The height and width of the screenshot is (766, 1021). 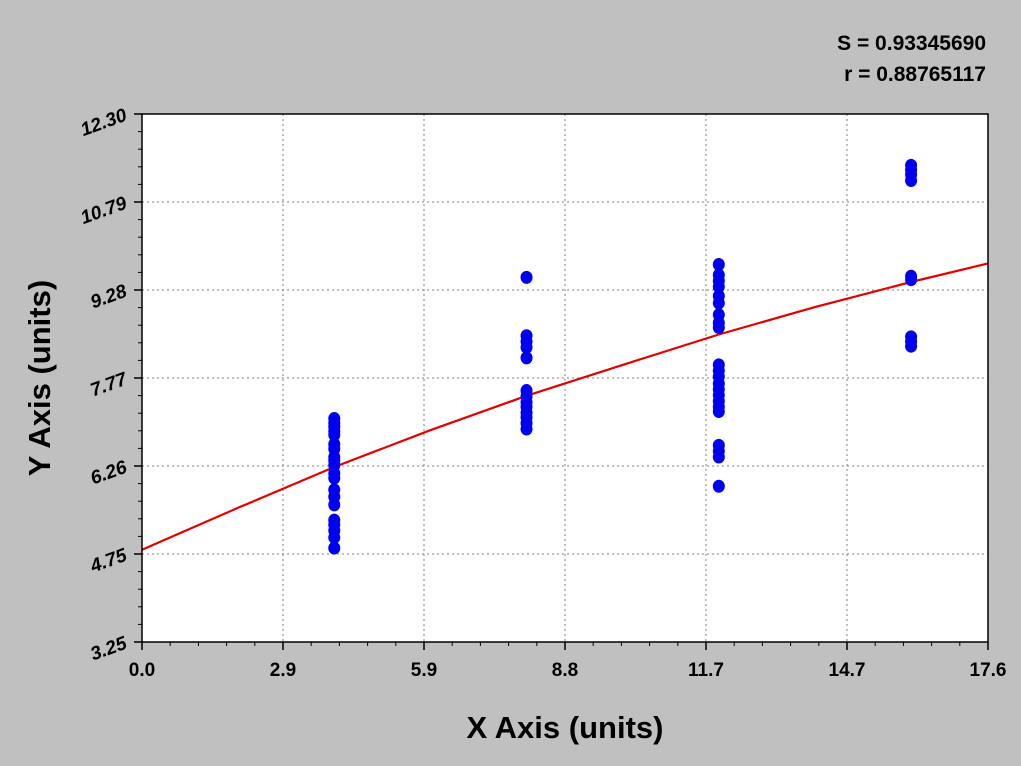 I want to click on x-tick-label: 0.0, so click(x=142, y=670).